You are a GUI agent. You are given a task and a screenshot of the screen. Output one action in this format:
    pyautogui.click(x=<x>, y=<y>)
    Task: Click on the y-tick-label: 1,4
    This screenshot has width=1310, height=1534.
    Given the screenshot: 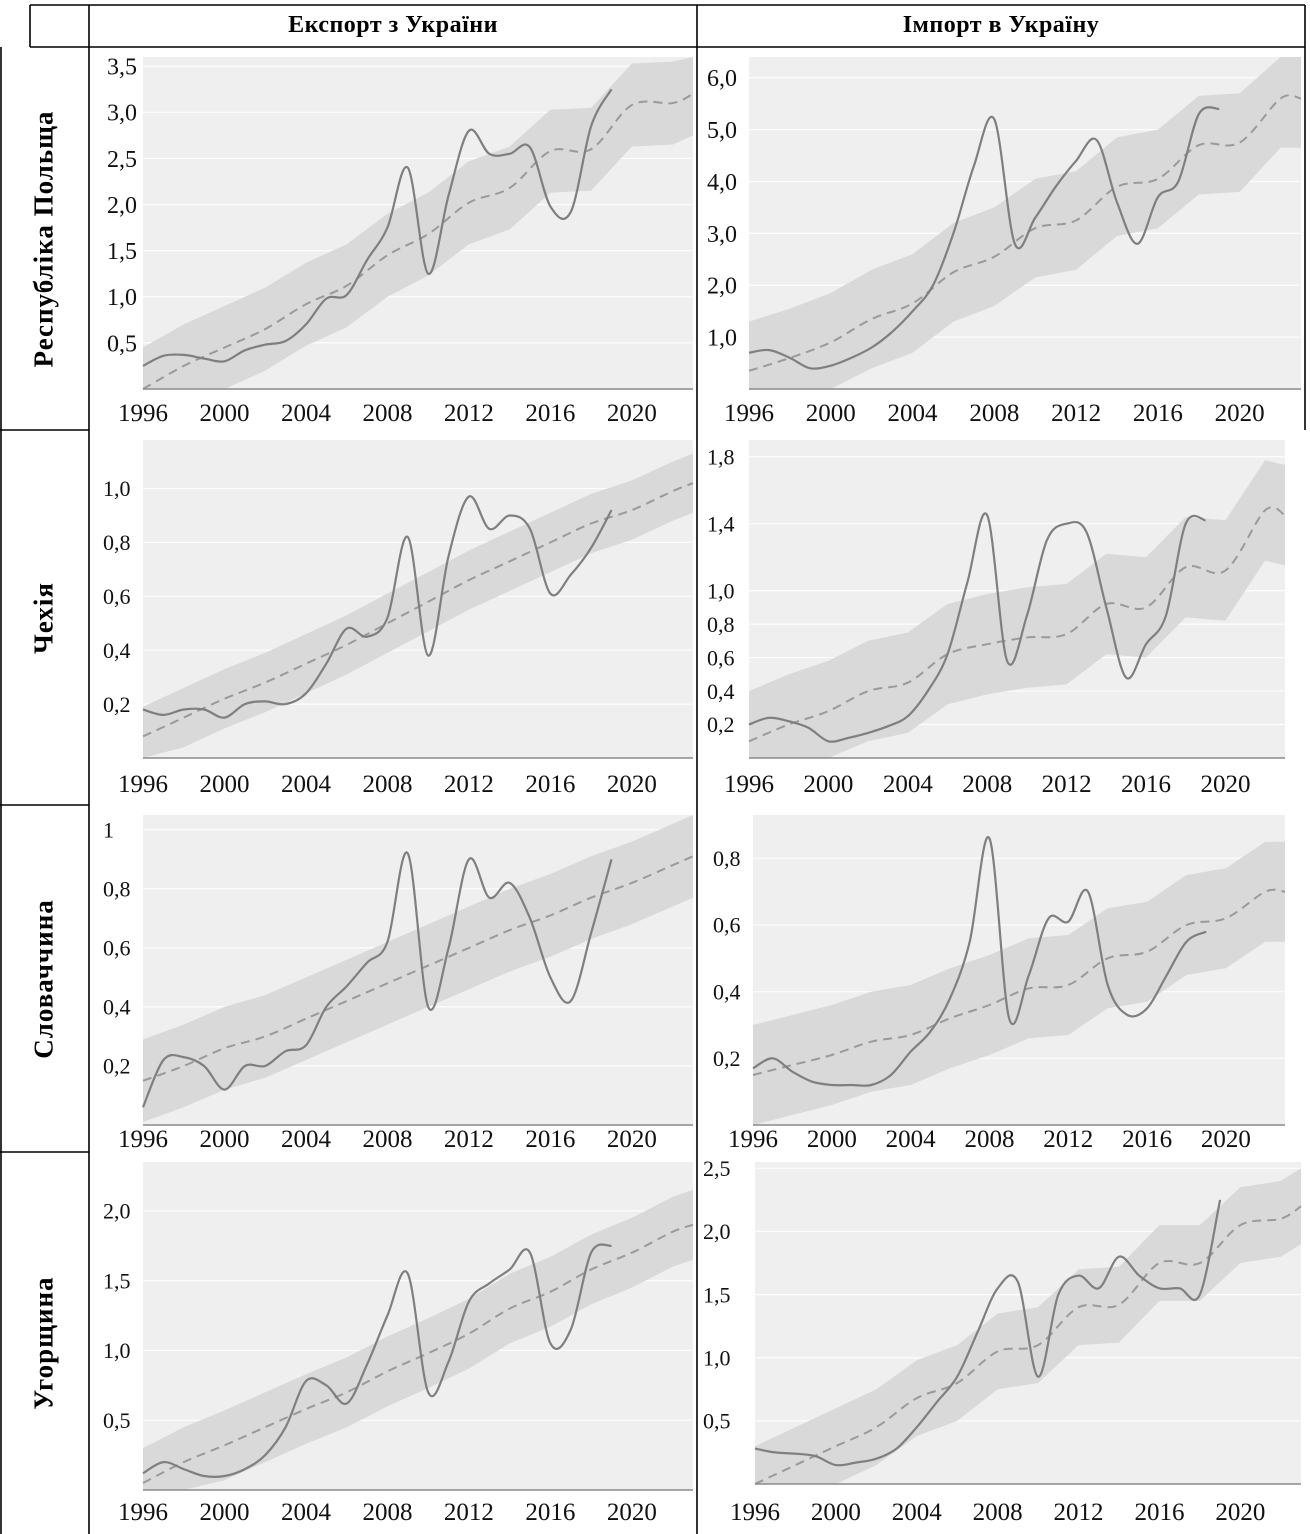 What is the action you would take?
    pyautogui.click(x=721, y=523)
    